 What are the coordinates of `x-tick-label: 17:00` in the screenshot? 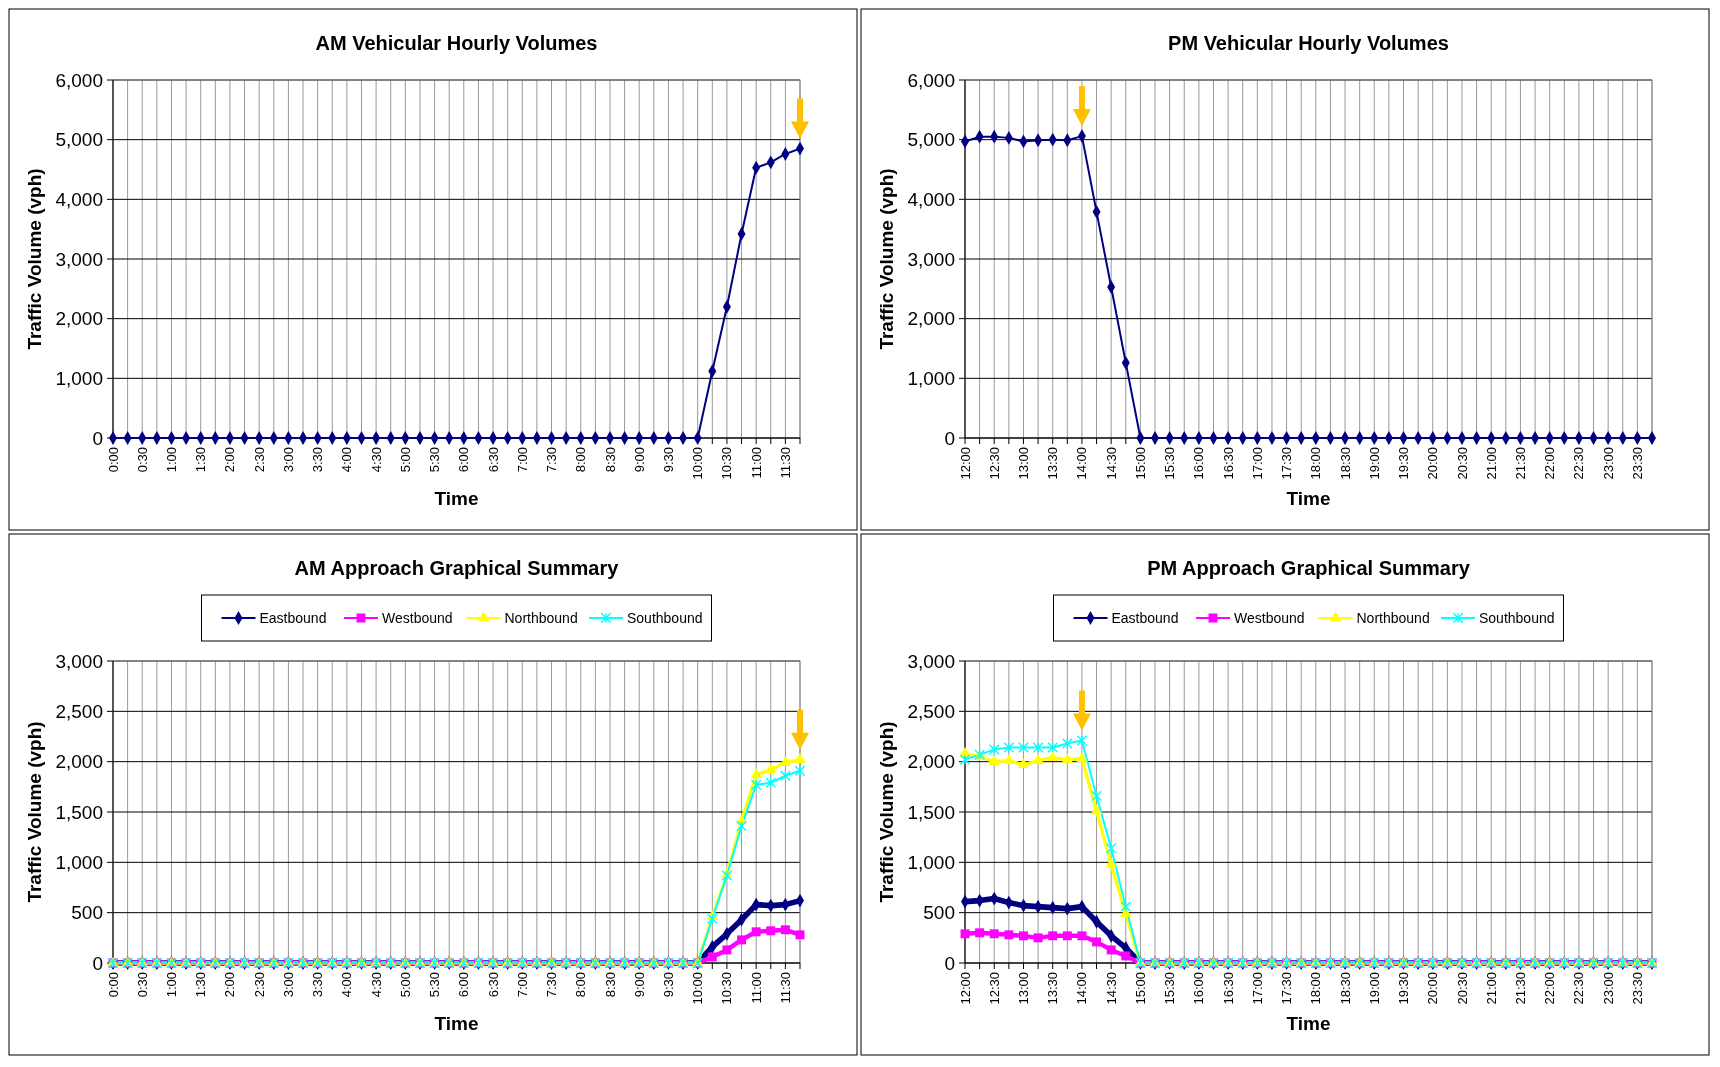 It's located at (1257, 463).